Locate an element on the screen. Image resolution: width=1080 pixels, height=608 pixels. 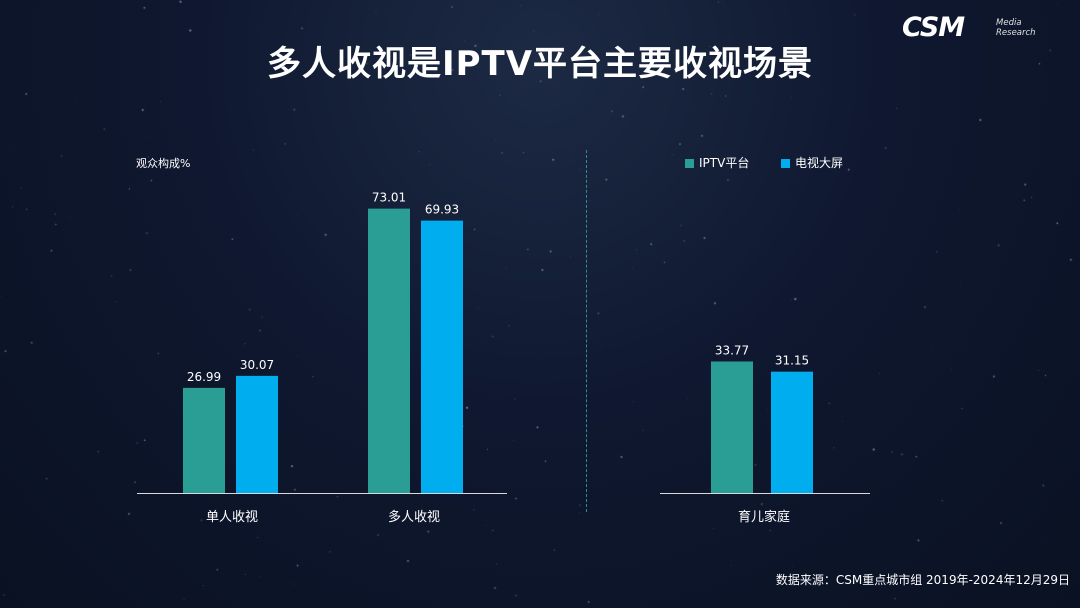
data-label: 26.99 is located at coordinates (204, 377).